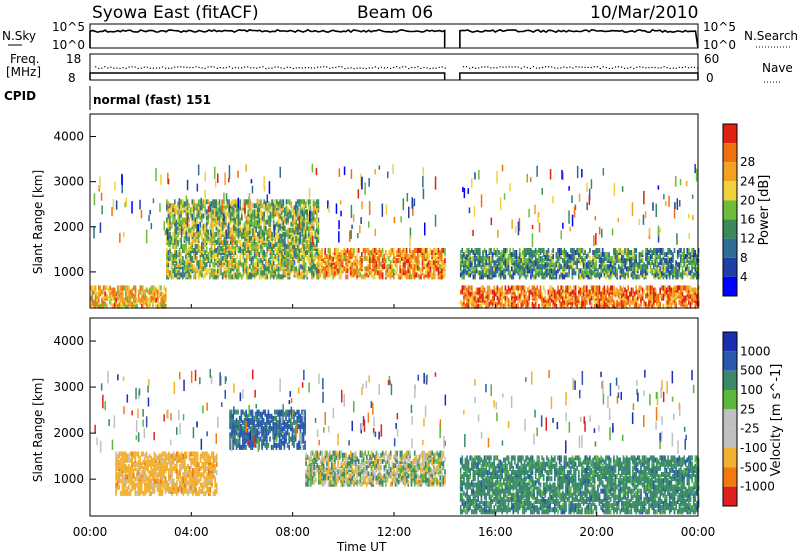 Image resolution: width=800 pixels, height=554 pixels. What do you see at coordinates (19, 36) in the screenshot?
I see `nsky-label: N.Sky` at bounding box center [19, 36].